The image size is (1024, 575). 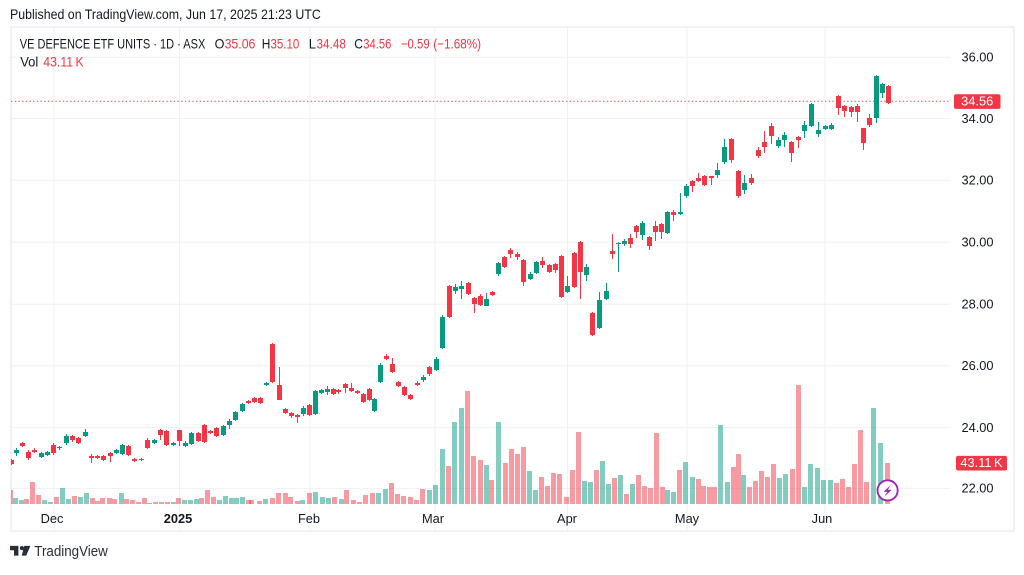 What do you see at coordinates (977, 118) in the screenshot?
I see `svg-text: 34.00` at bounding box center [977, 118].